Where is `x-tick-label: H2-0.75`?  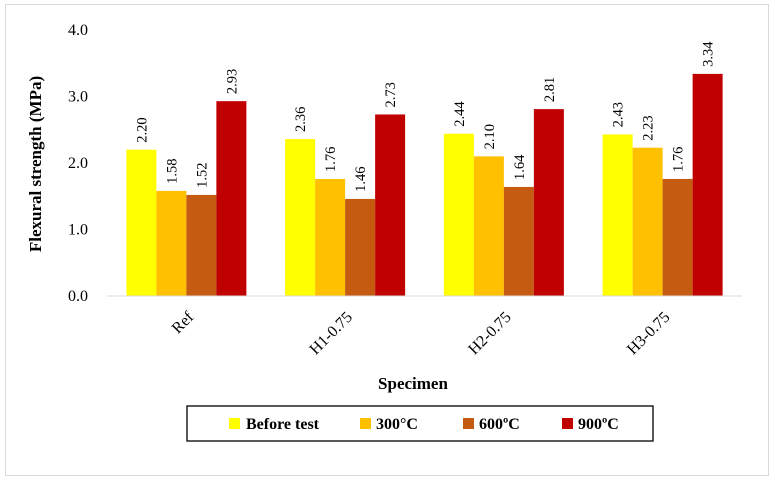
x-tick-label: H2-0.75 is located at coordinates (489, 333).